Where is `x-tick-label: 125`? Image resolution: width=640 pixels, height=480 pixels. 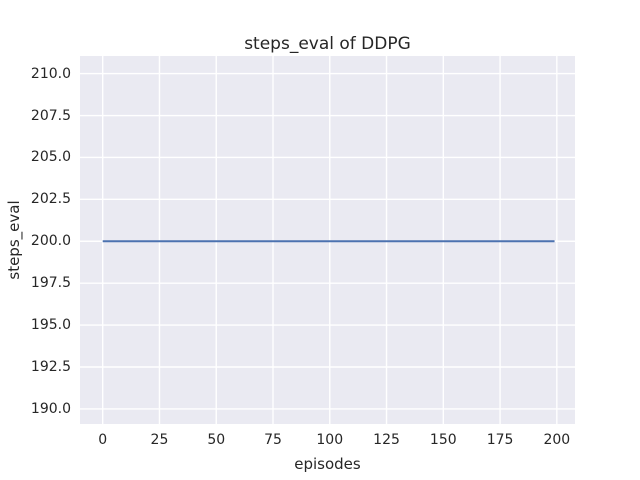 x-tick-label: 125 is located at coordinates (386, 440).